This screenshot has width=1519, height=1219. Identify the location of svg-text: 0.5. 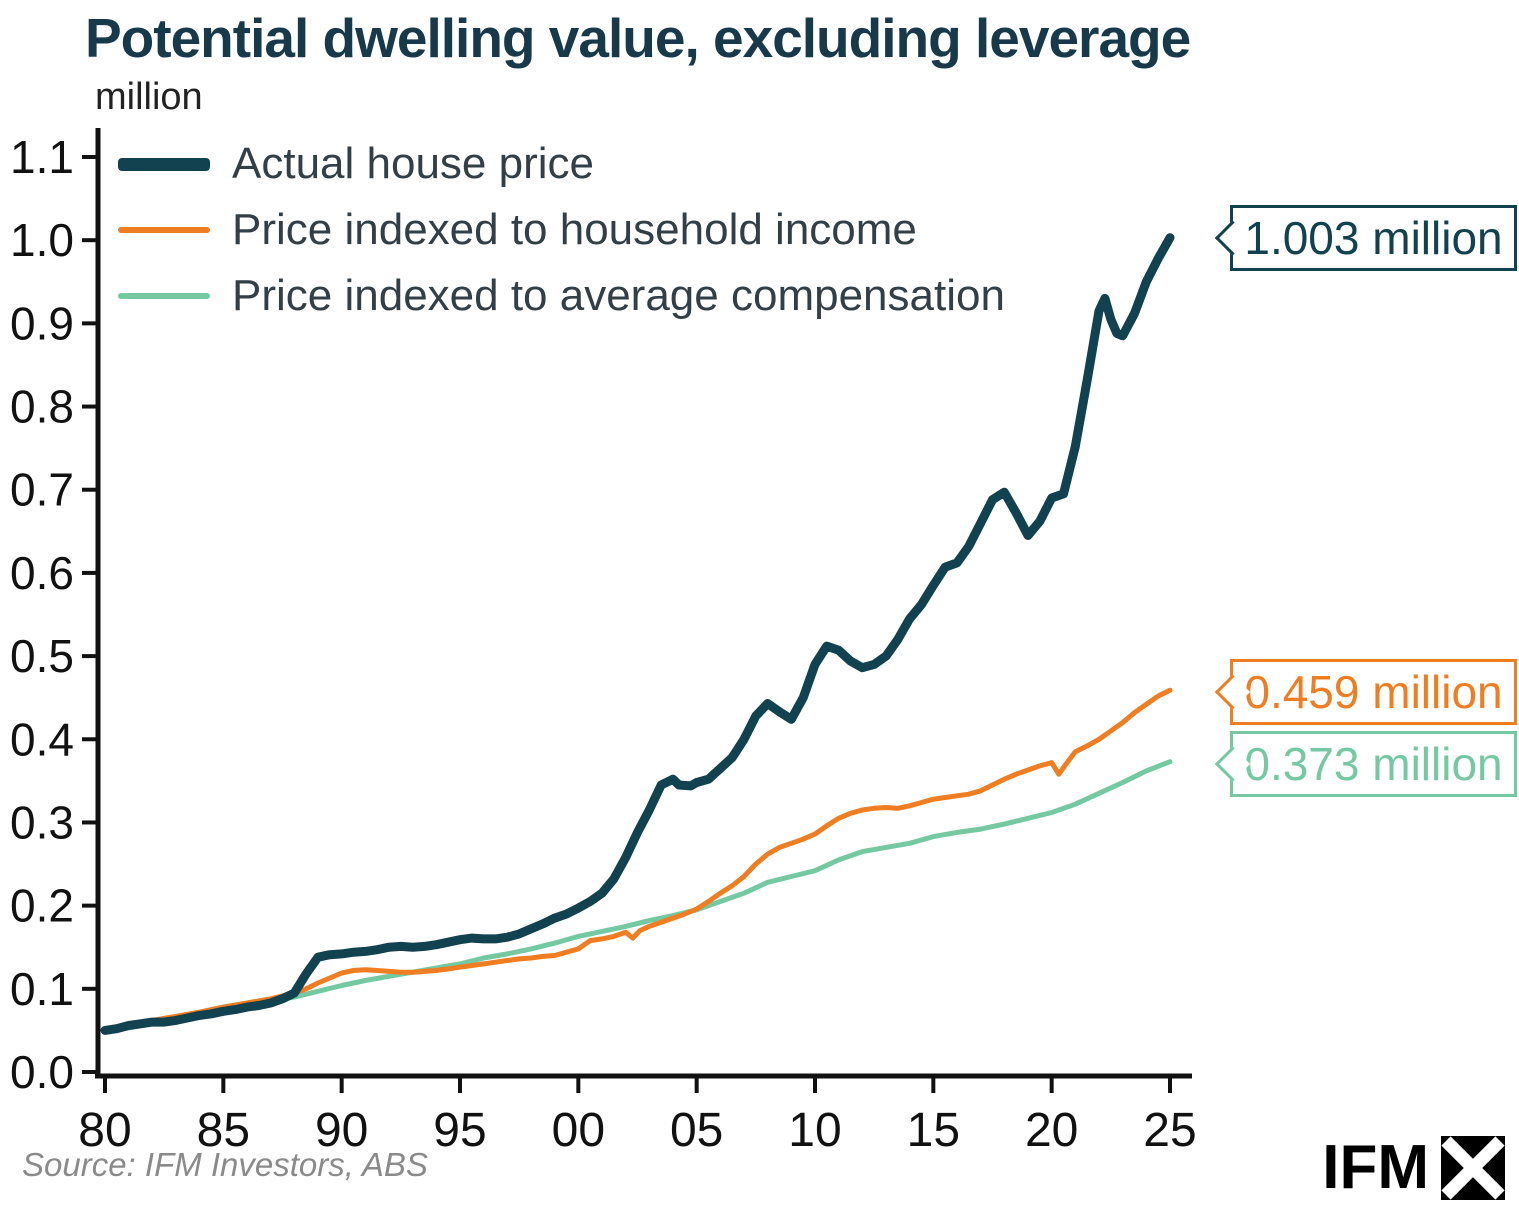
(42, 656).